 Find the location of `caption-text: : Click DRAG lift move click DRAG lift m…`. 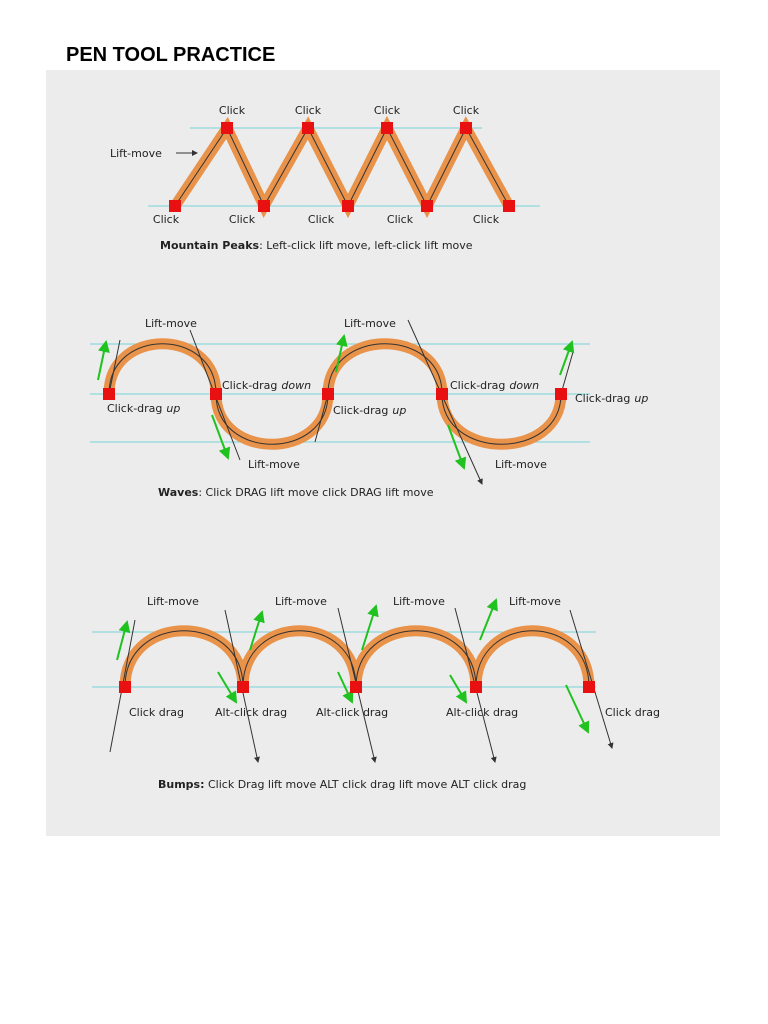

caption-text: : Click DRAG lift move click DRAG lift m… is located at coordinates (315, 492).